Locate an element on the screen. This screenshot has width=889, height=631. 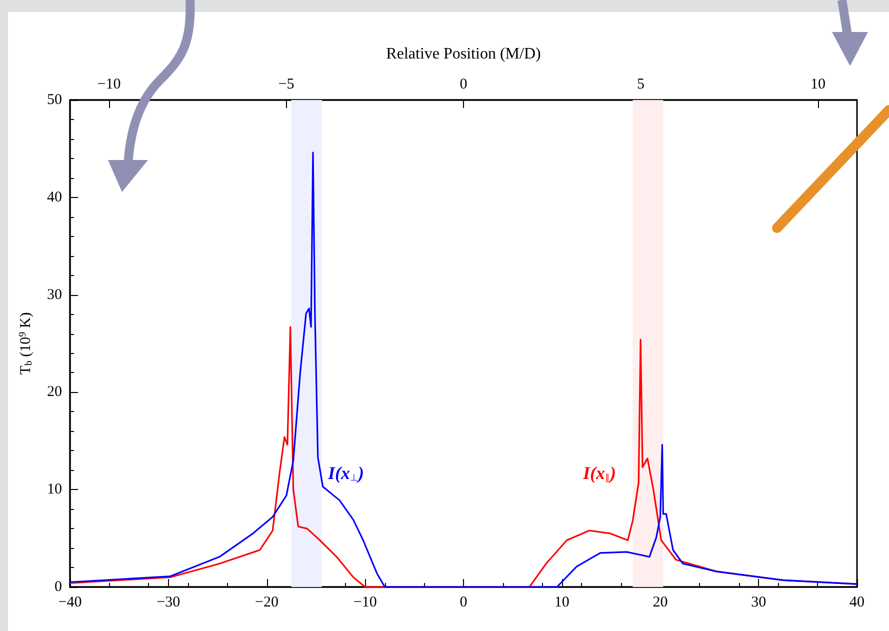
x2-tick-label: 10 is located at coordinates (818, 84).